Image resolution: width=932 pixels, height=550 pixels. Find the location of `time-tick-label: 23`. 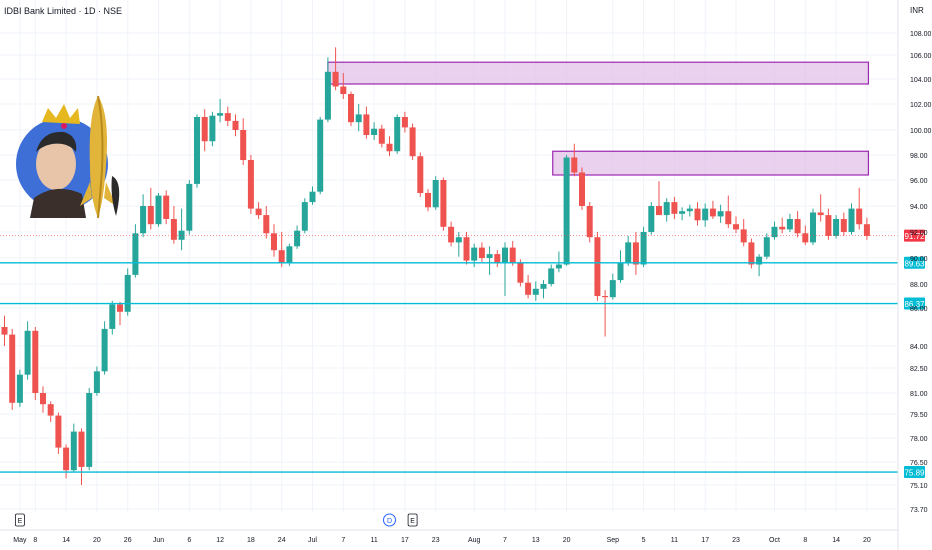

time-tick-label: 23 is located at coordinates (736, 540).